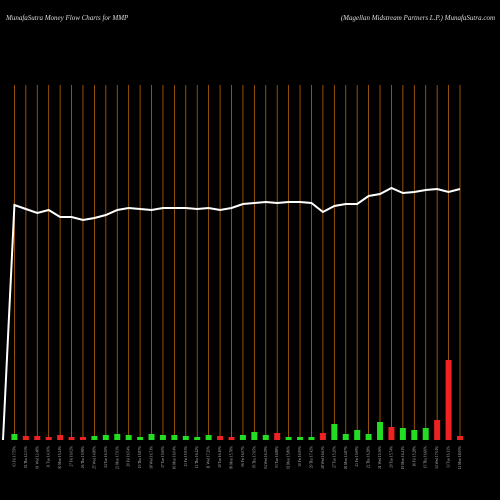 The height and width of the screenshot is (500, 500). What do you see at coordinates (289, 457) in the screenshot?
I see `x-tick-label: 02 Mon 15.86%` at bounding box center [289, 457].